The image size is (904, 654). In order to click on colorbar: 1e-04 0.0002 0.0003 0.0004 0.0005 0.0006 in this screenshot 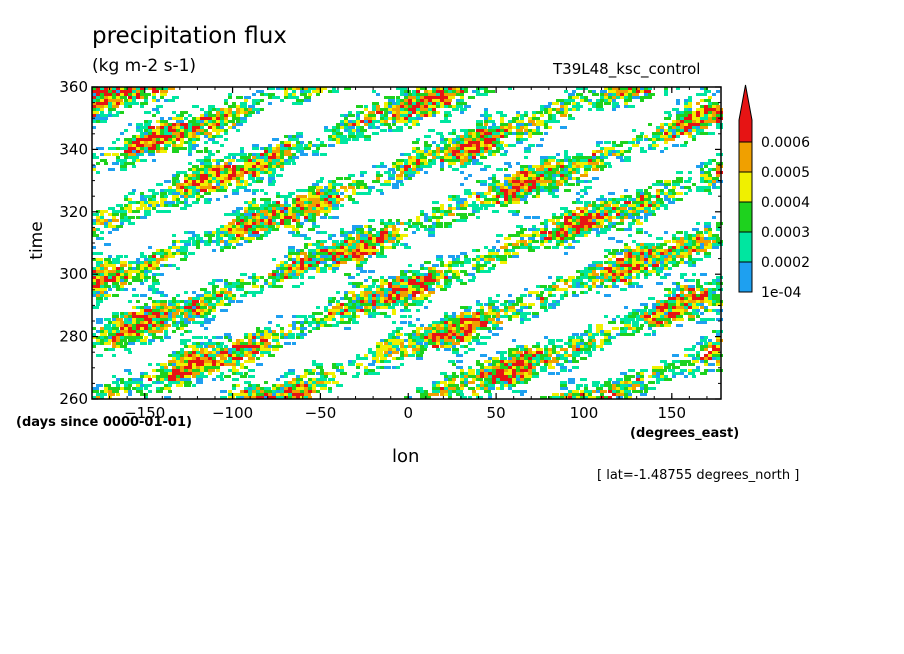, I will do `click(774, 192)`.